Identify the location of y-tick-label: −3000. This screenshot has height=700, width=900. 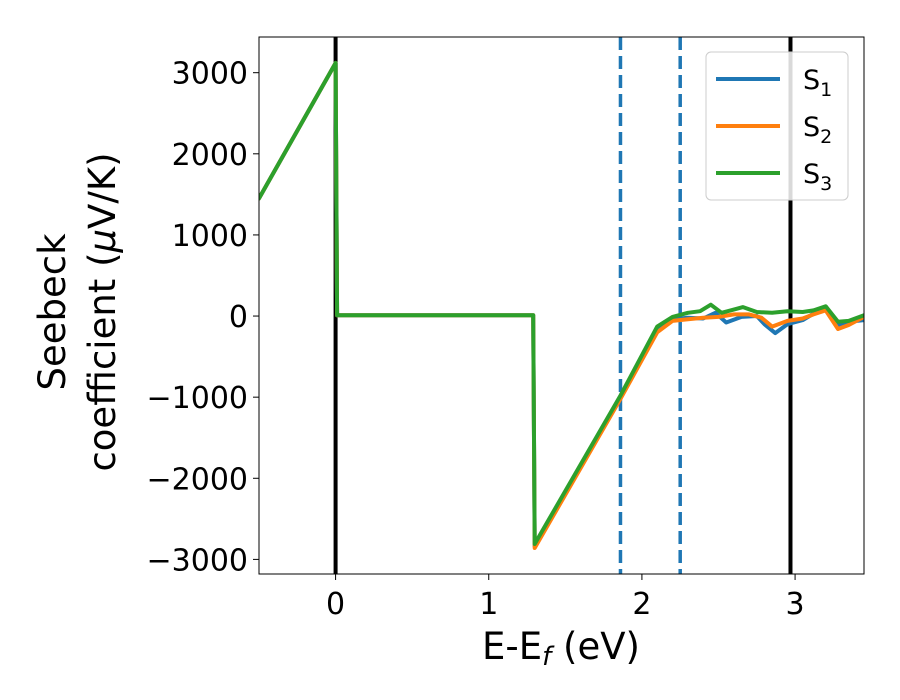
(197, 560).